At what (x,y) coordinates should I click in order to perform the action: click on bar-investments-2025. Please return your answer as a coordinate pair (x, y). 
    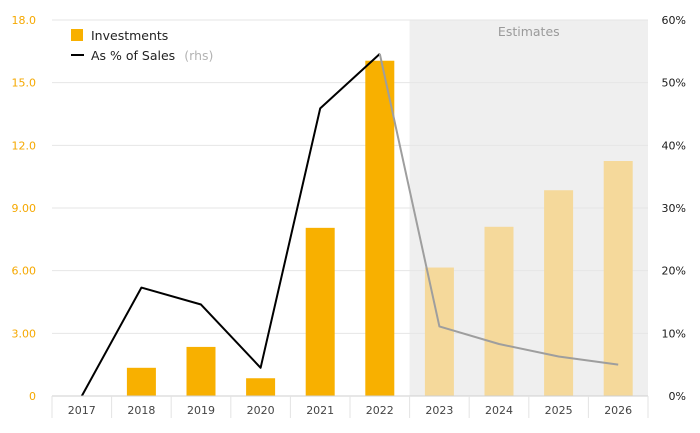
    Looking at the image, I should click on (559, 293).